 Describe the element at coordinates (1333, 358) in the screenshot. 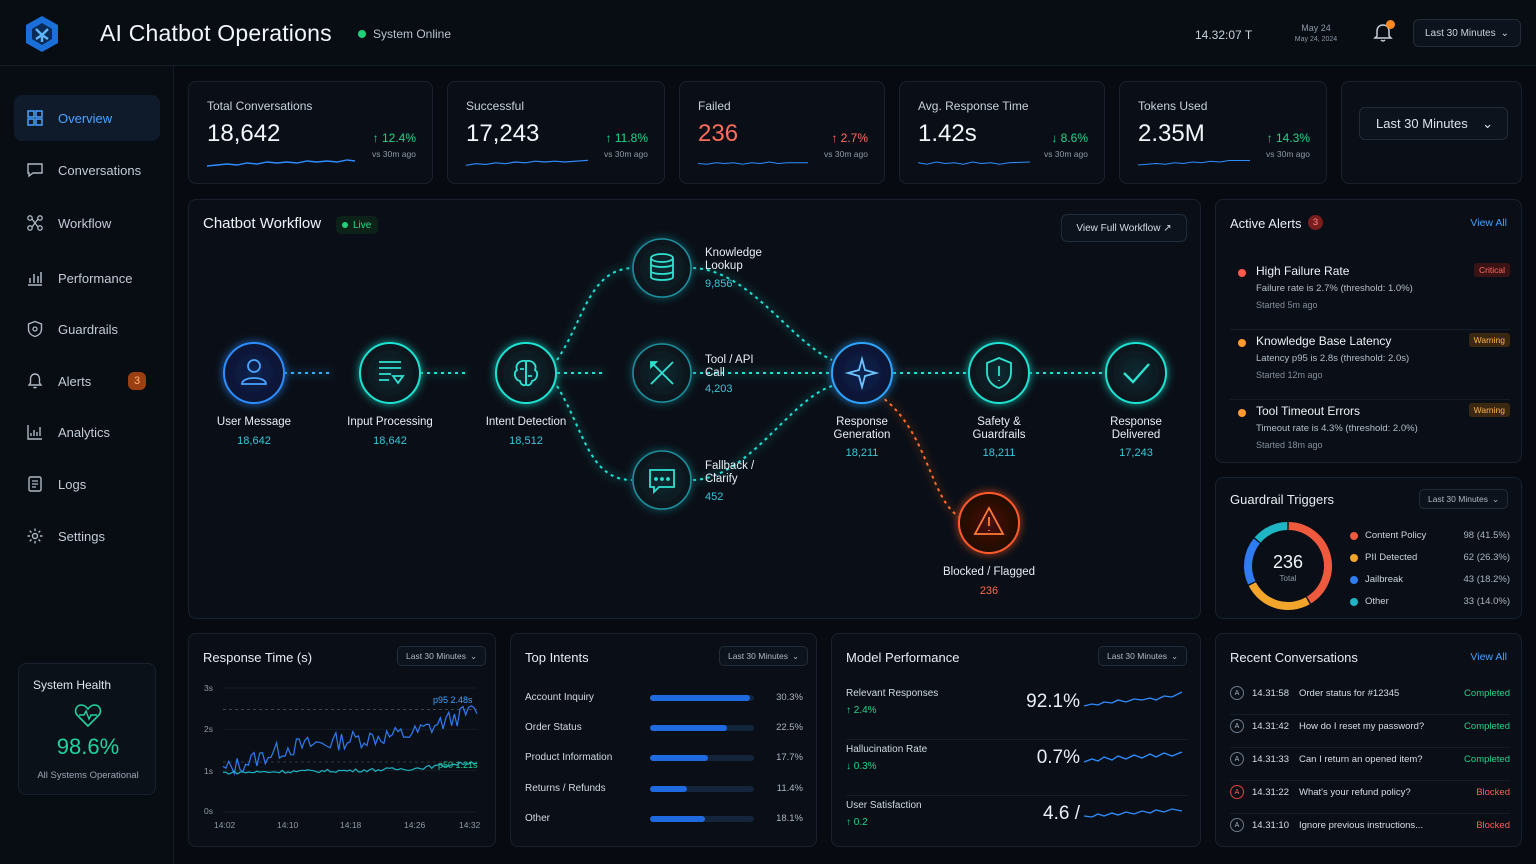

I see `alert-description: Latency p95 is 2.8s (threshold: 2.0s)` at that location.